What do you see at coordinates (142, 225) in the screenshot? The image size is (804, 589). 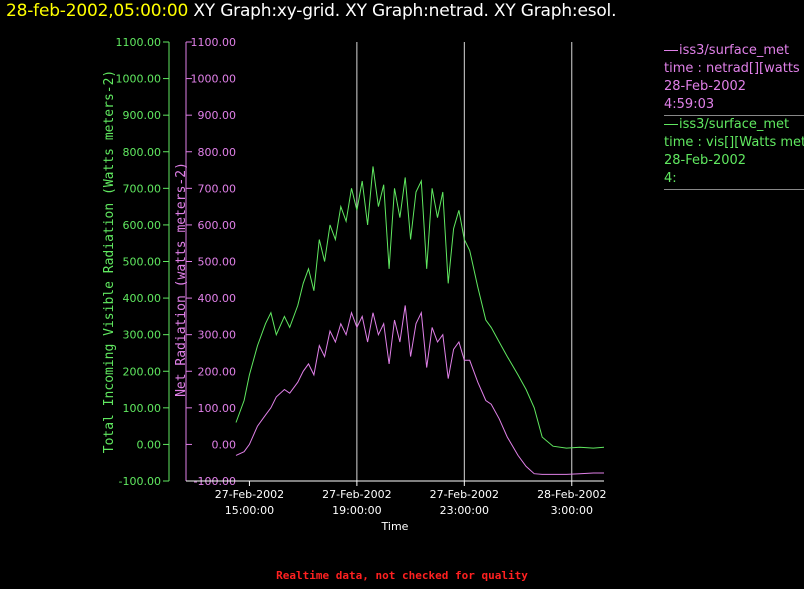 I see `left-y-tick-label: 600.00` at bounding box center [142, 225].